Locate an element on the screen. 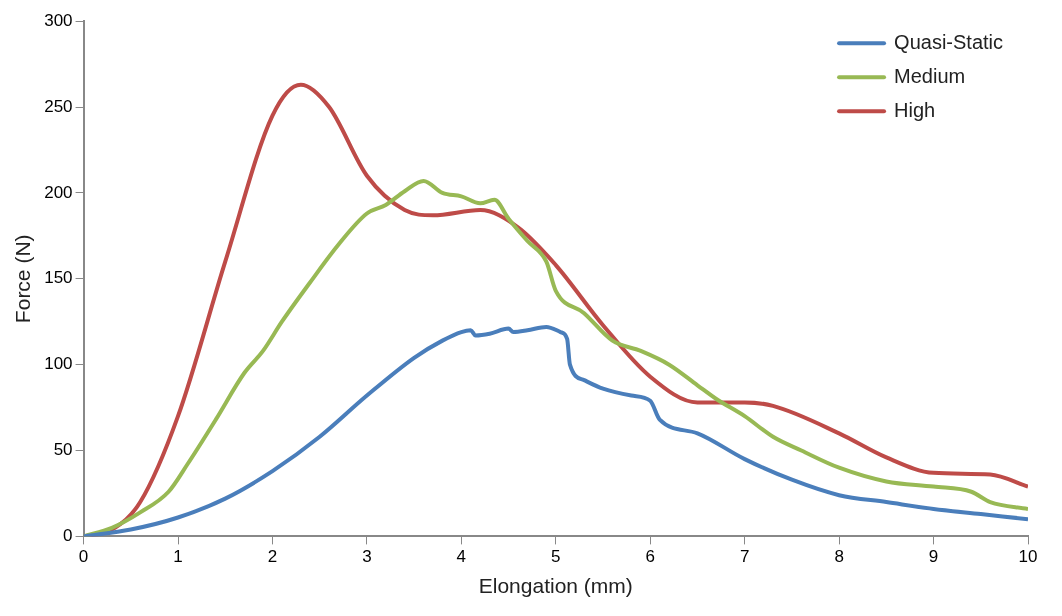 This screenshot has width=1062, height=616. x-tick-label: 7 is located at coordinates (744, 557).